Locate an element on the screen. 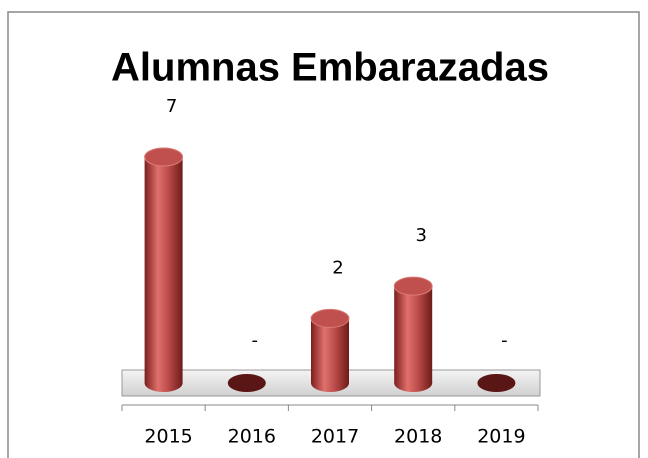 Image resolution: width=648 pixels, height=458 pixels. data-label: 2 is located at coordinates (337, 267).